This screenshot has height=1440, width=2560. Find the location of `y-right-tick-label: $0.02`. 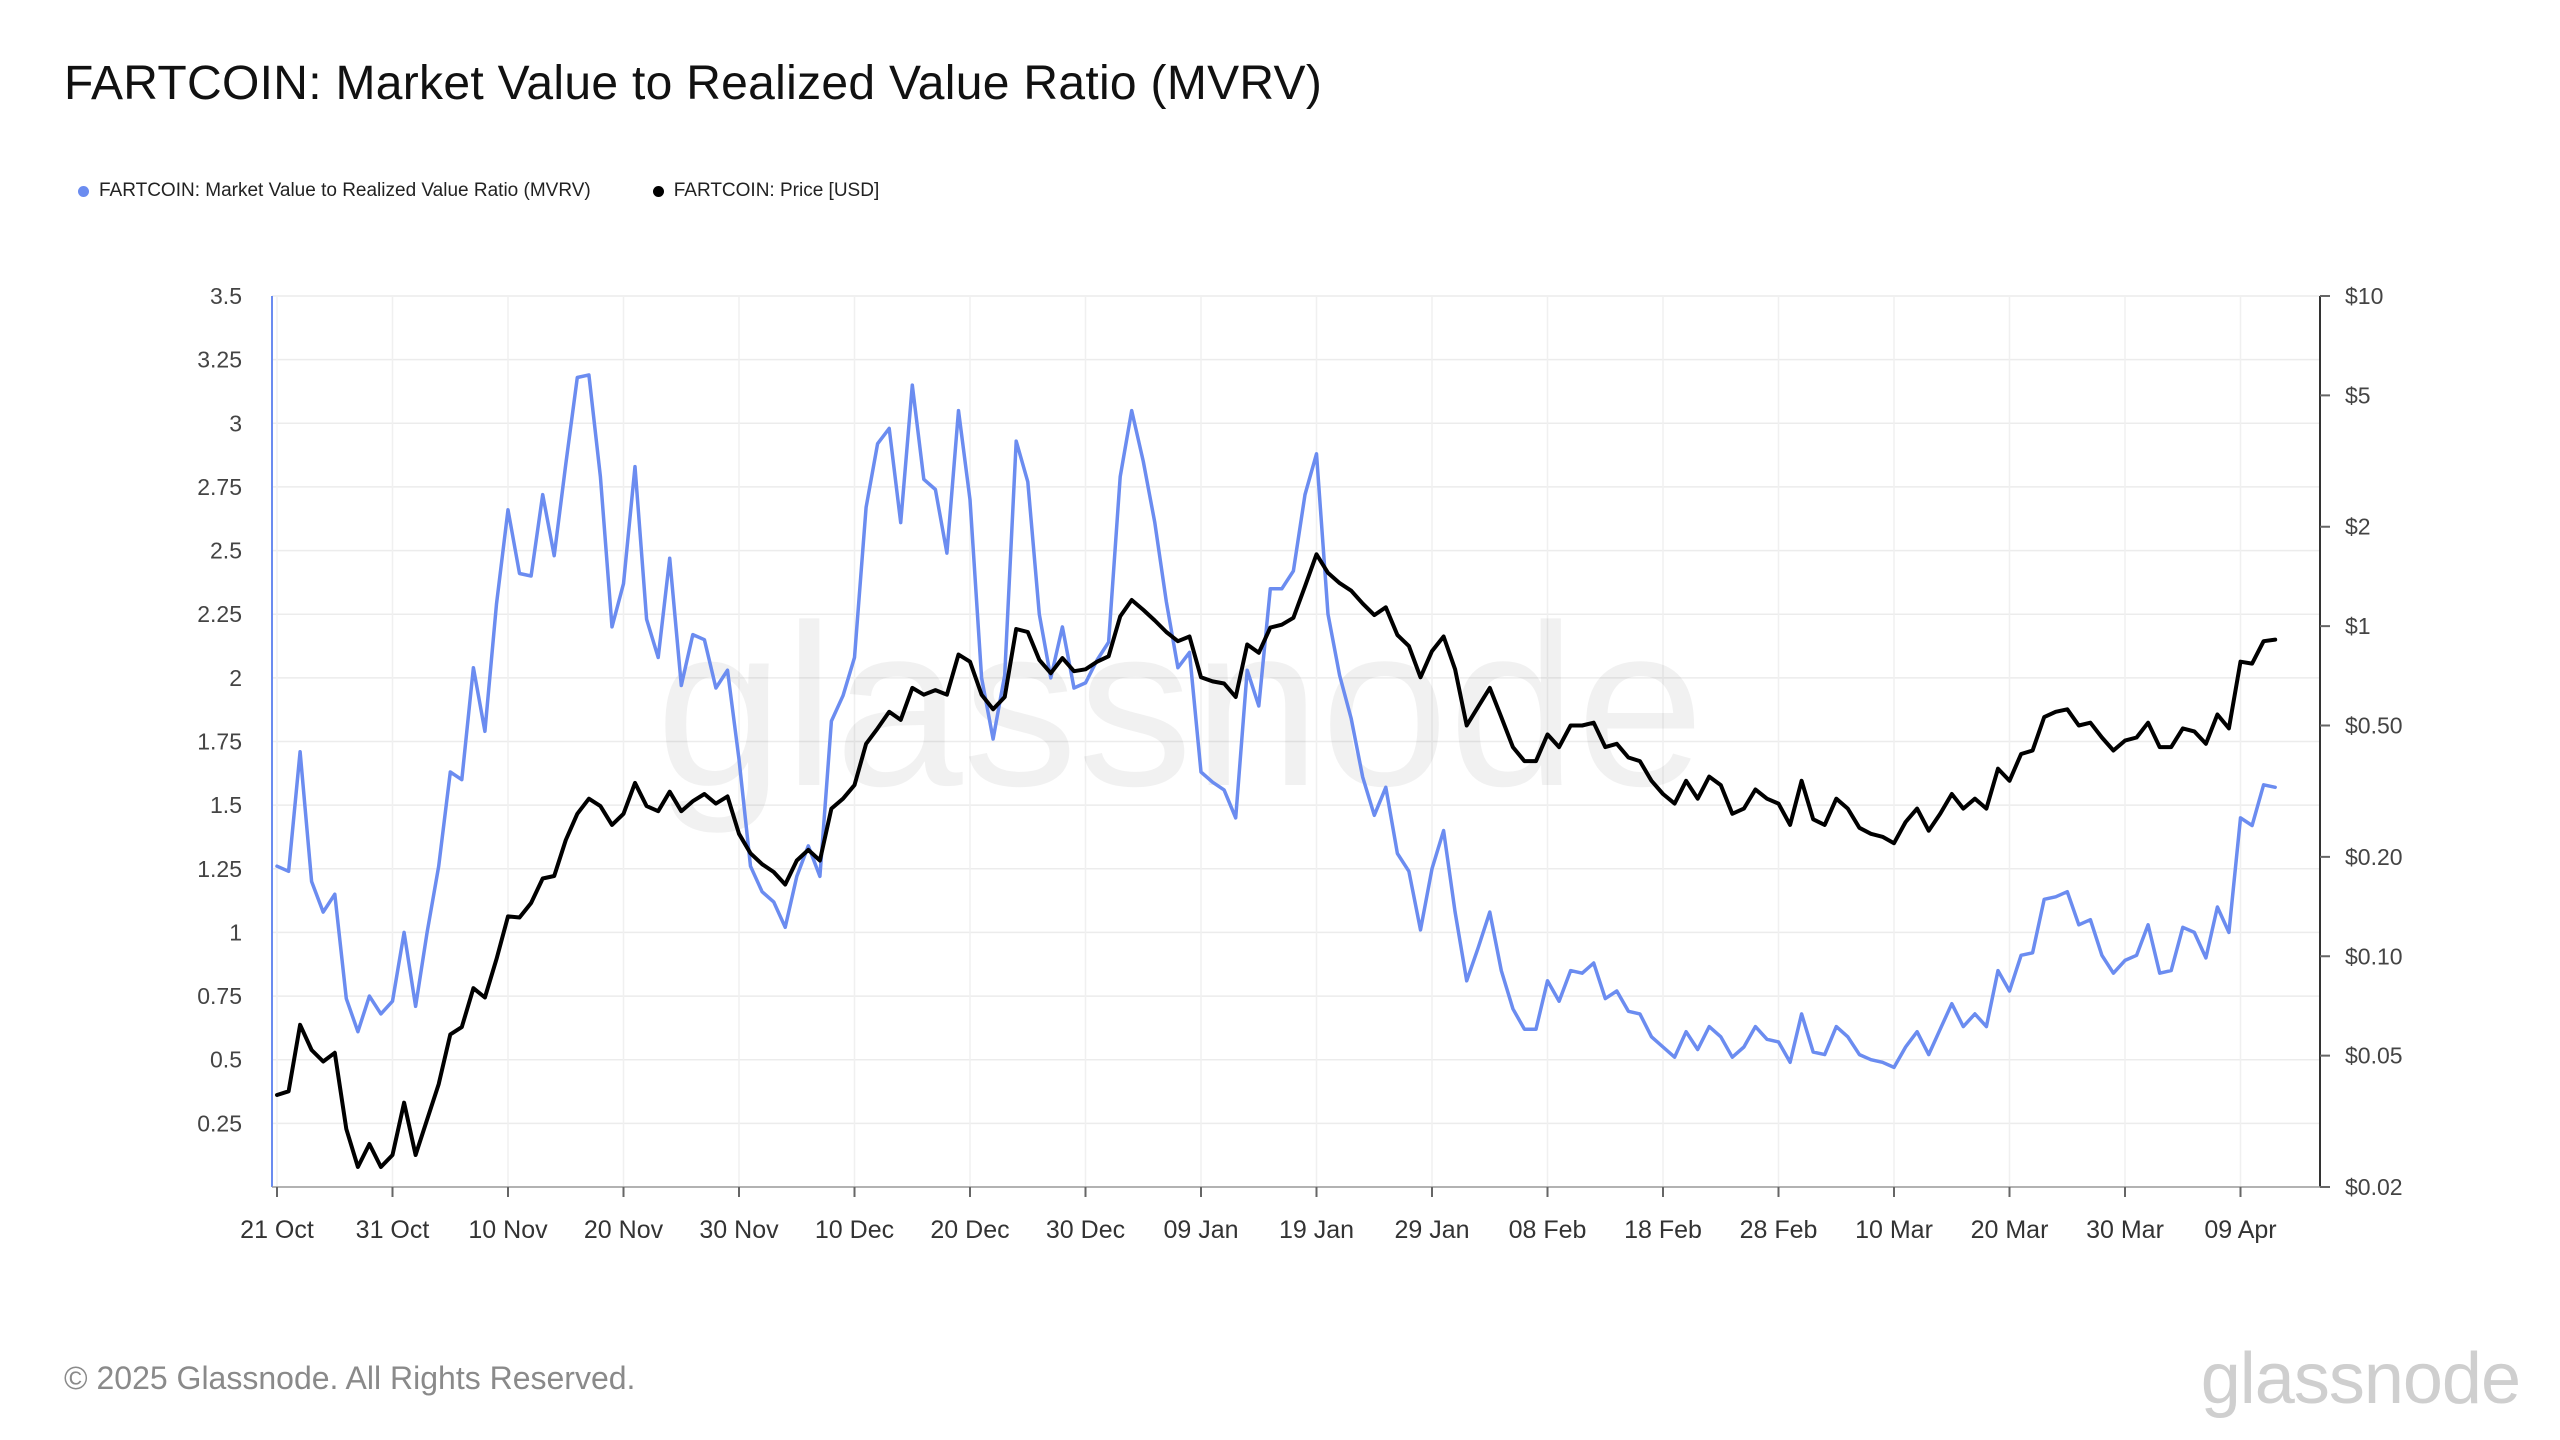

y-right-tick-label: $0.02 is located at coordinates (2374, 1187).